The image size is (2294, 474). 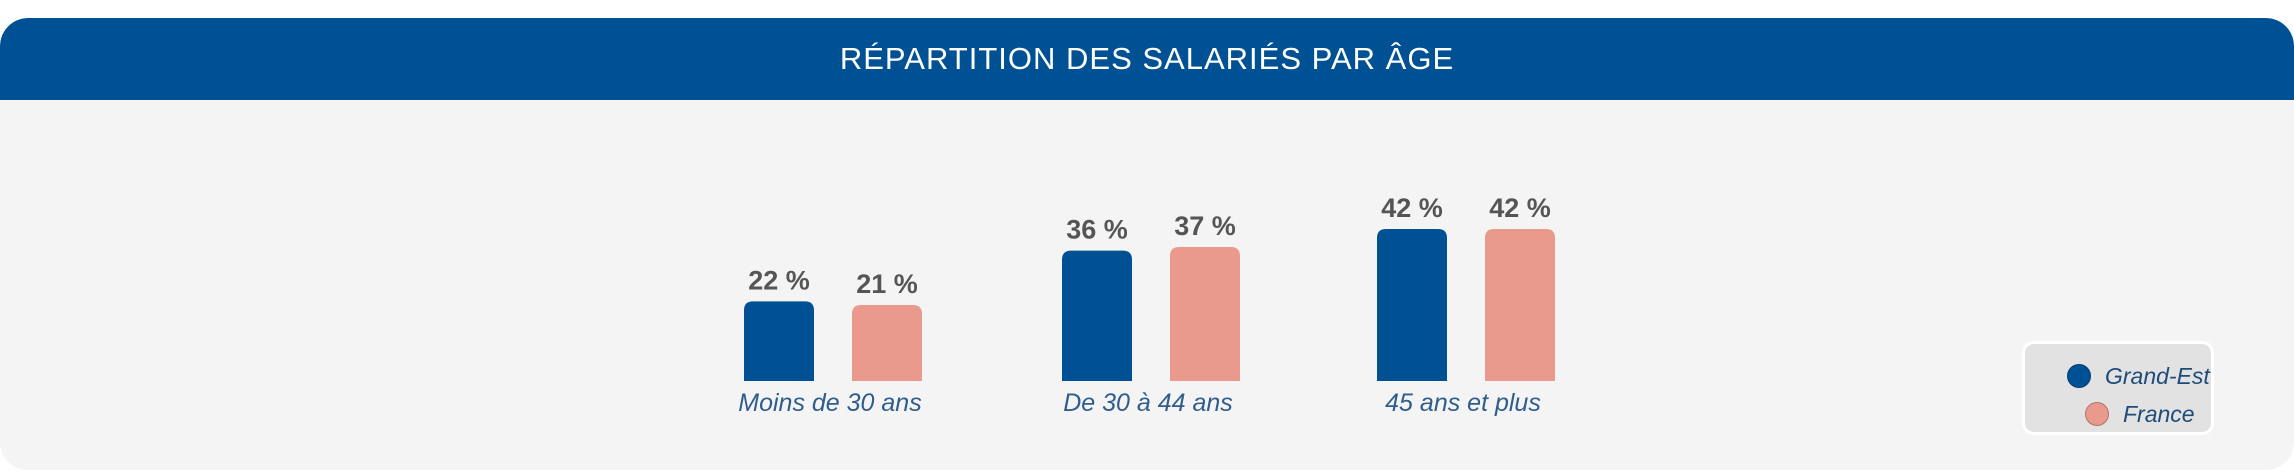 I want to click on data-label-grand-est-0: 22 %, so click(x=779, y=280).